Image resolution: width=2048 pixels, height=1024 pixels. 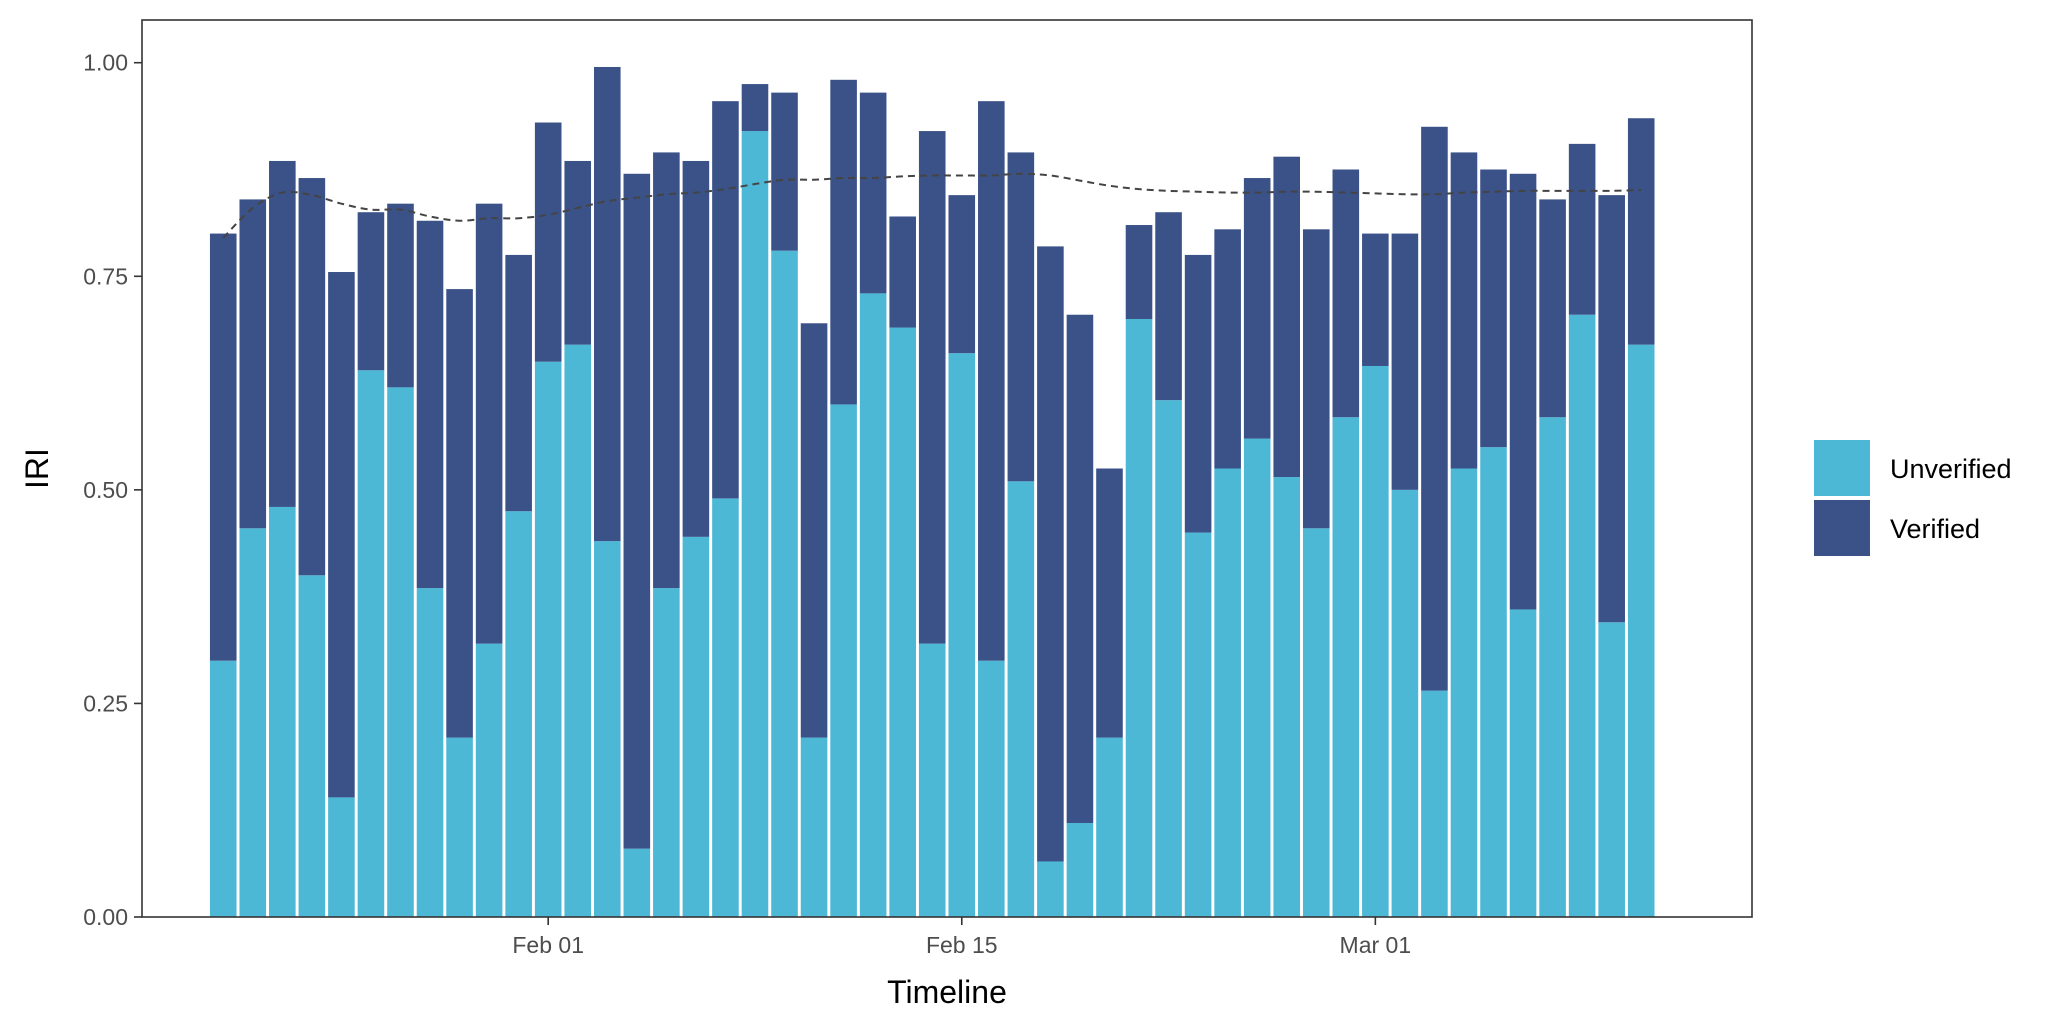 What do you see at coordinates (1913, 498) in the screenshot?
I see `legend: Unverified Verified` at bounding box center [1913, 498].